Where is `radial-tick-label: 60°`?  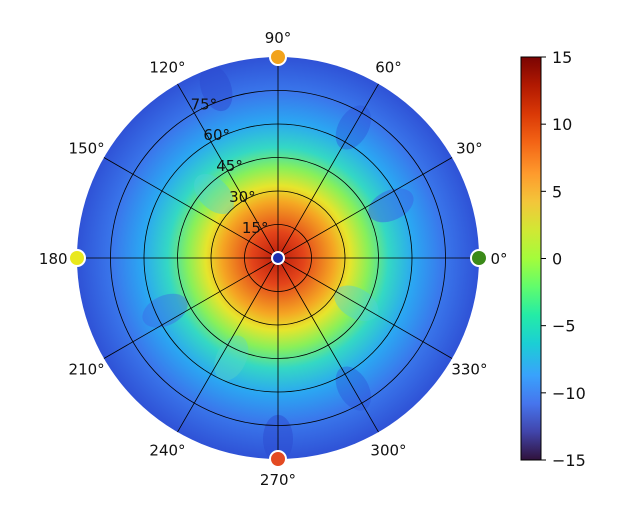
radial-tick-label: 60° is located at coordinates (216, 135).